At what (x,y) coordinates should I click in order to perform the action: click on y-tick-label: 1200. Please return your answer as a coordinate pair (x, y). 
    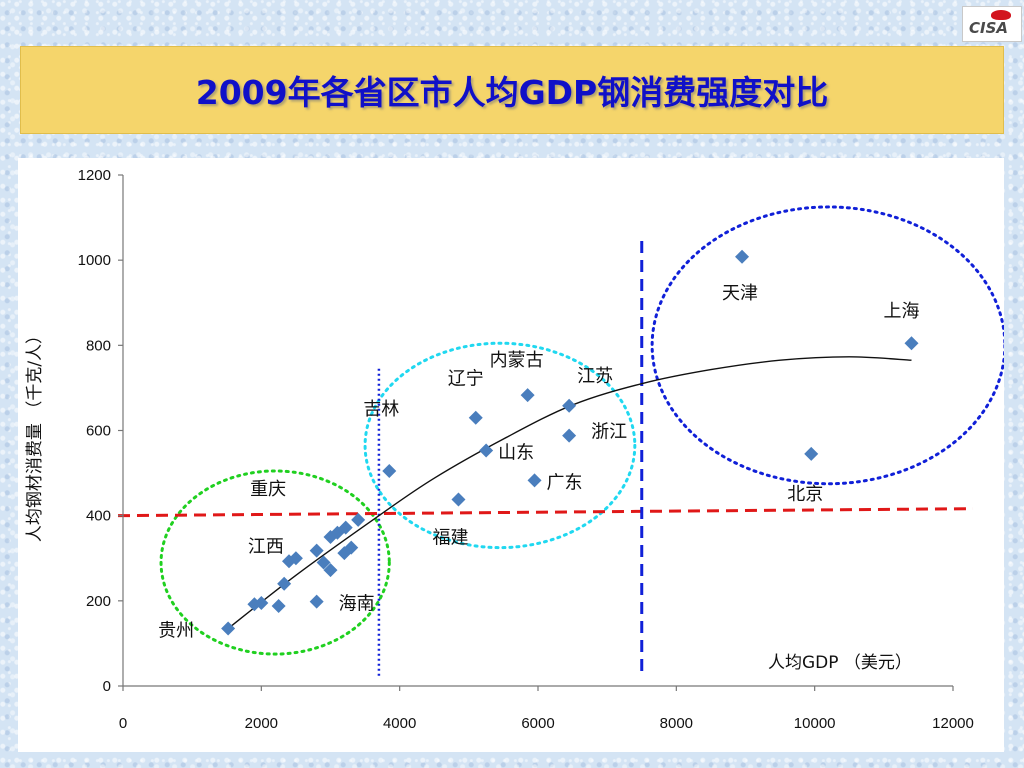
    Looking at the image, I should click on (94, 175).